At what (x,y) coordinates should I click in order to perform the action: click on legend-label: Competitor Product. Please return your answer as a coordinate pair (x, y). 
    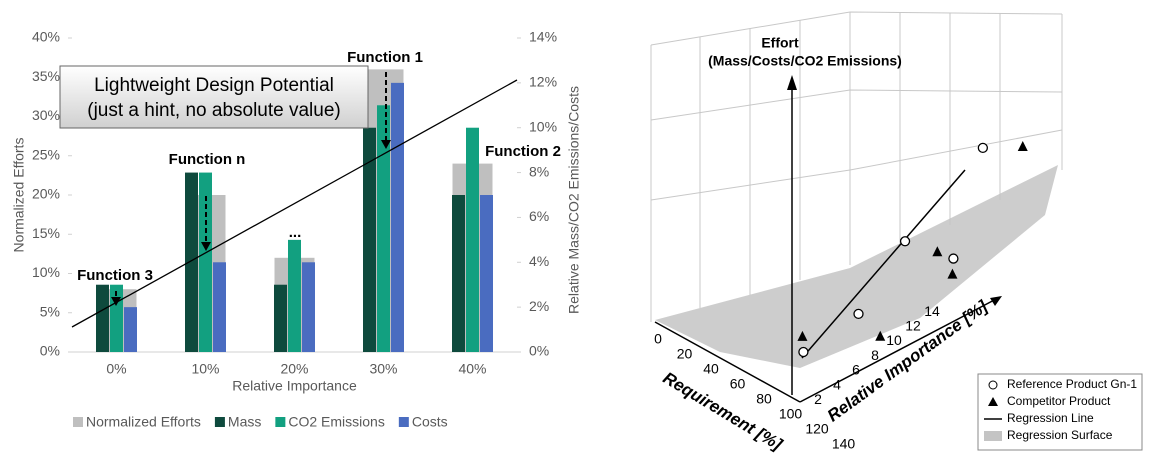
    Looking at the image, I should click on (1059, 401).